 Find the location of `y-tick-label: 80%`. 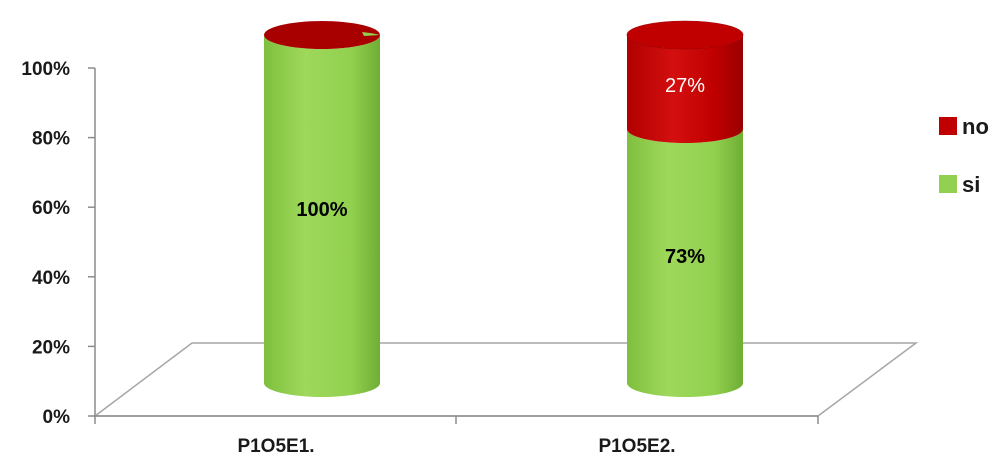

y-tick-label: 80% is located at coordinates (51, 139).